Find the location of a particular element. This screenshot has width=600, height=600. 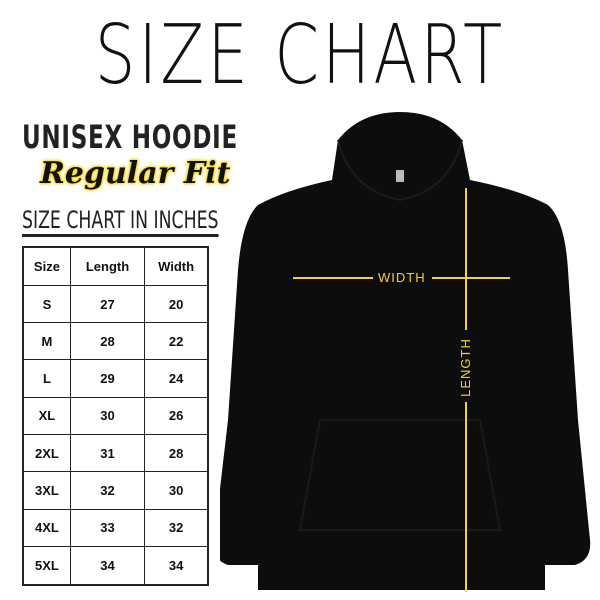

table-row: 3XL 32 30 is located at coordinates (115, 490).